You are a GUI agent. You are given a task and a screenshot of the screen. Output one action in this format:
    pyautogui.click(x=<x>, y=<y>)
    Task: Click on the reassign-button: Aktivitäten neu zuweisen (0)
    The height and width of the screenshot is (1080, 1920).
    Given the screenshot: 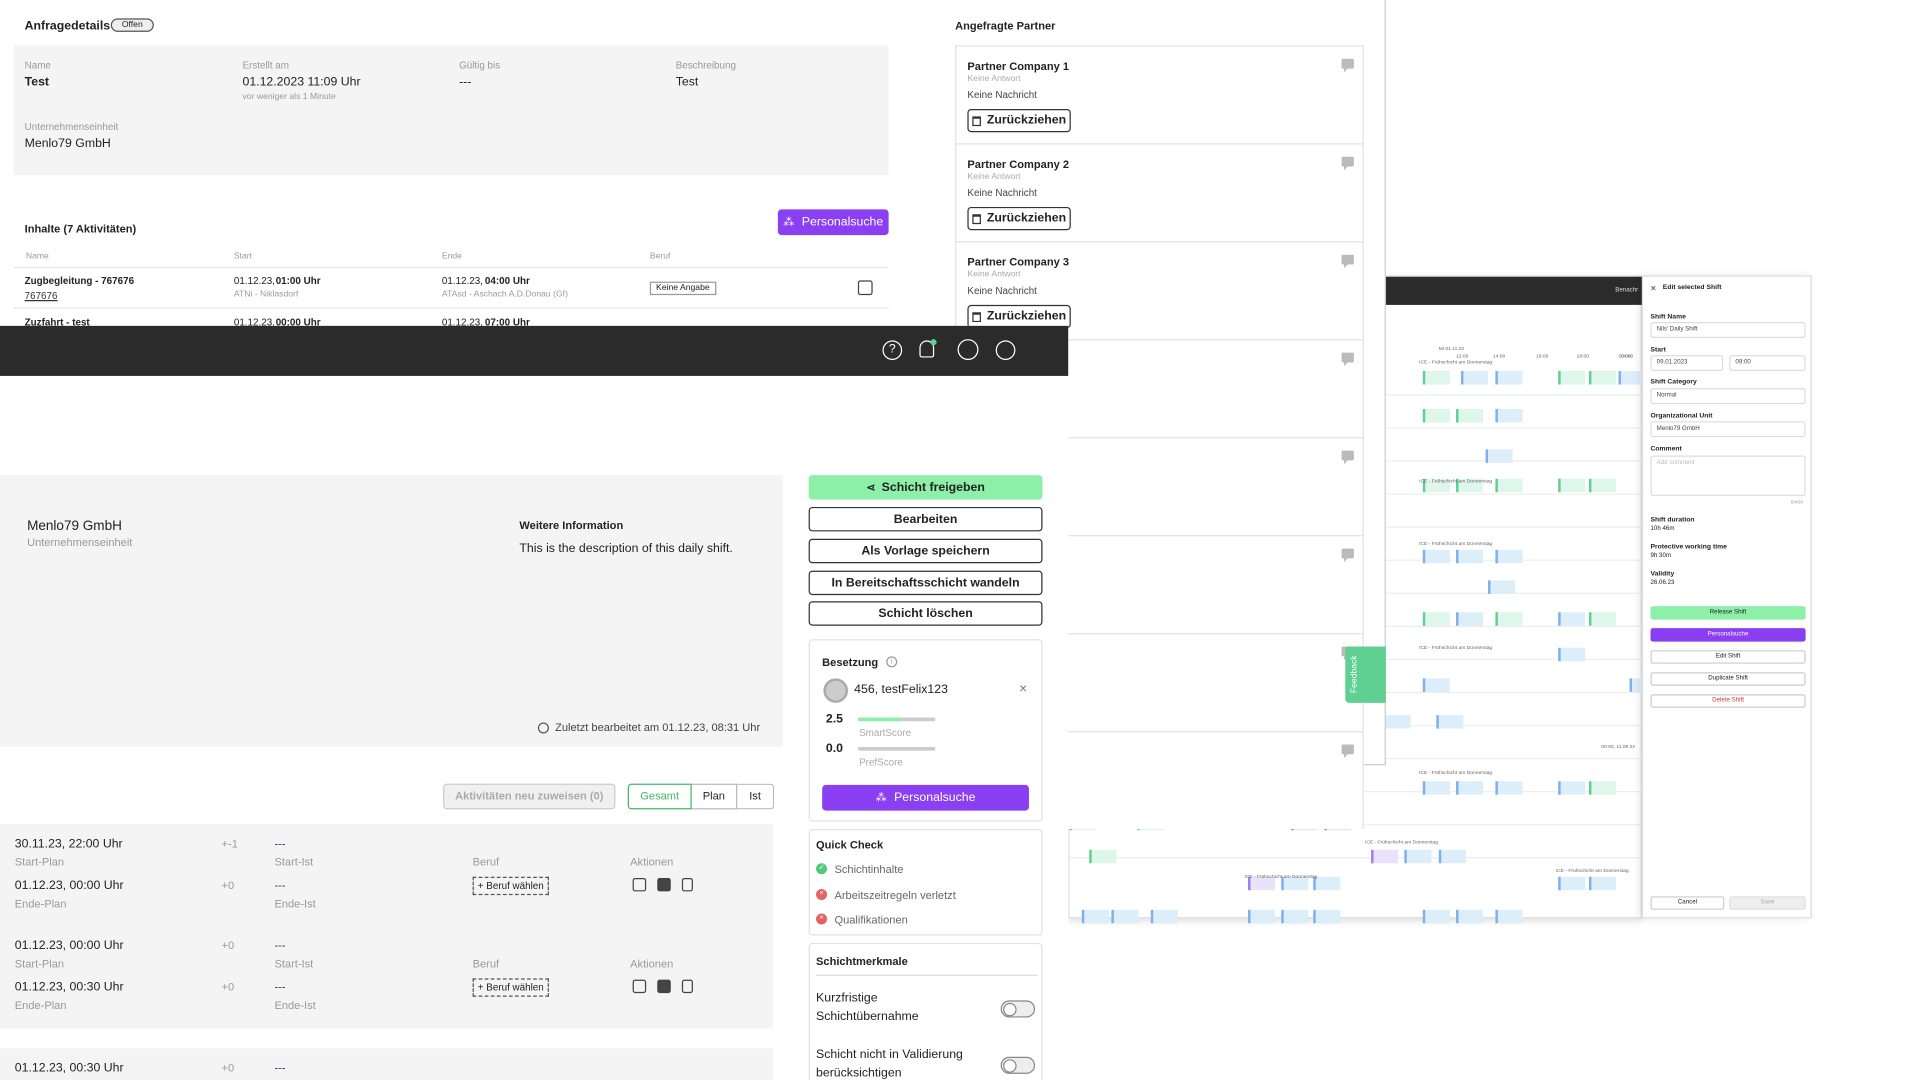 What is the action you would take?
    pyautogui.click(x=529, y=796)
    